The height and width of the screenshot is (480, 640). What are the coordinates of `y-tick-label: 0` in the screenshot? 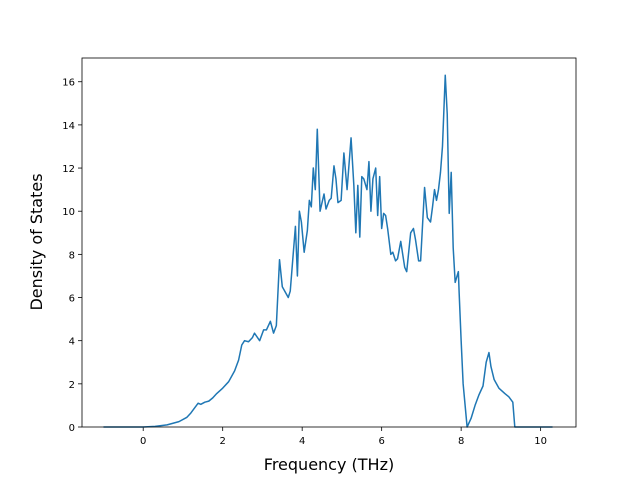 It's located at (72, 428).